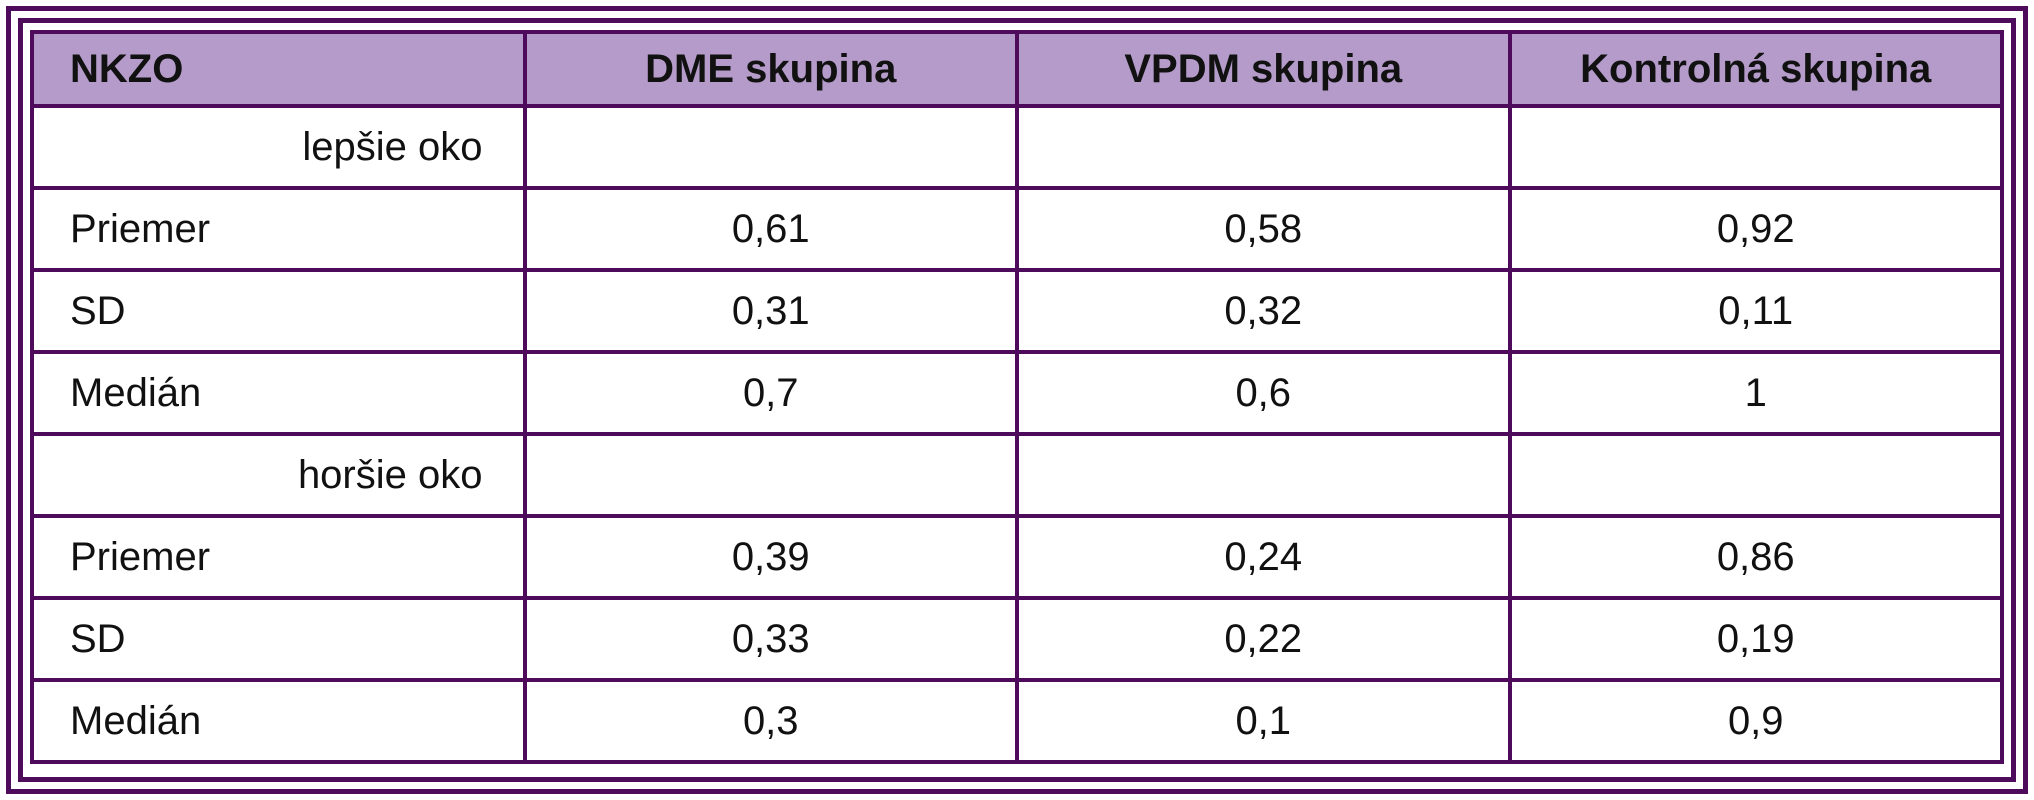 The width and height of the screenshot is (2034, 800). I want to click on cell: 0,92, so click(1755, 229).